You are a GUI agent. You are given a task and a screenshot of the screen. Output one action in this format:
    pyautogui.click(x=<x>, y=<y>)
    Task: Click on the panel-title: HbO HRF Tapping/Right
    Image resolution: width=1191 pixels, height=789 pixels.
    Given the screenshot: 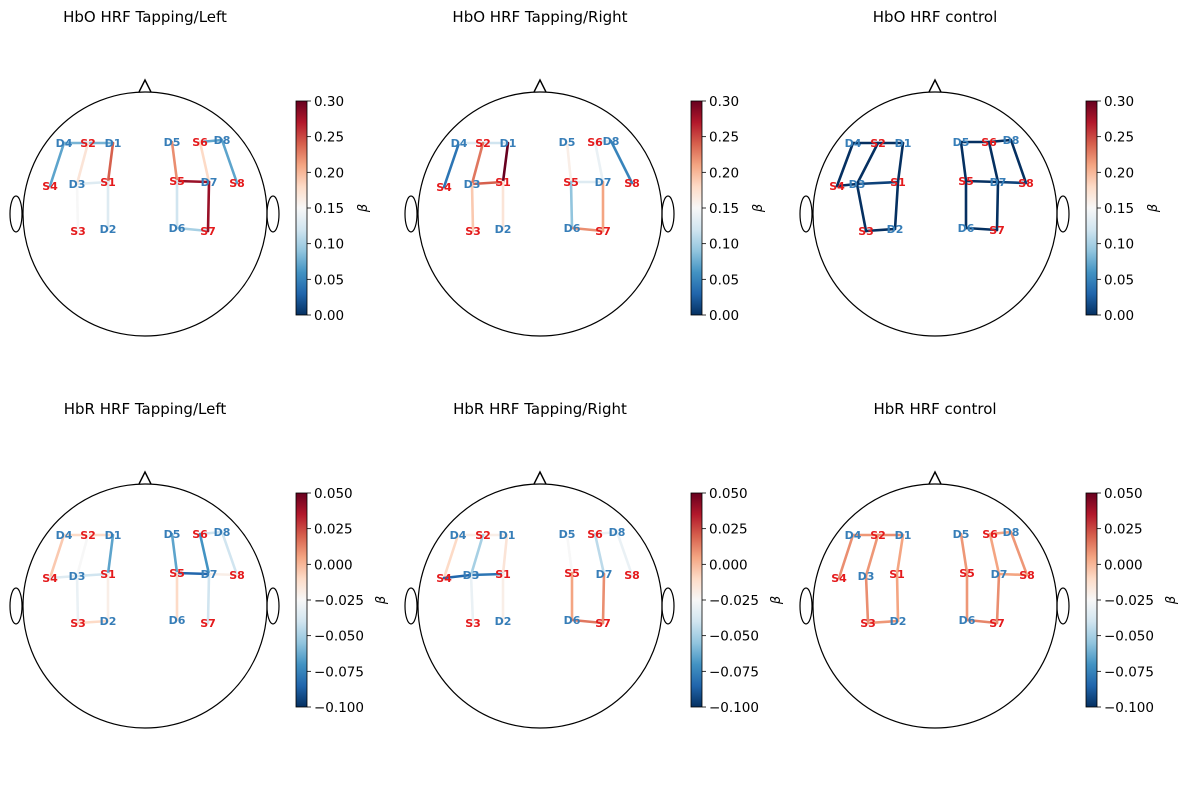 What is the action you would take?
    pyautogui.click(x=539, y=17)
    